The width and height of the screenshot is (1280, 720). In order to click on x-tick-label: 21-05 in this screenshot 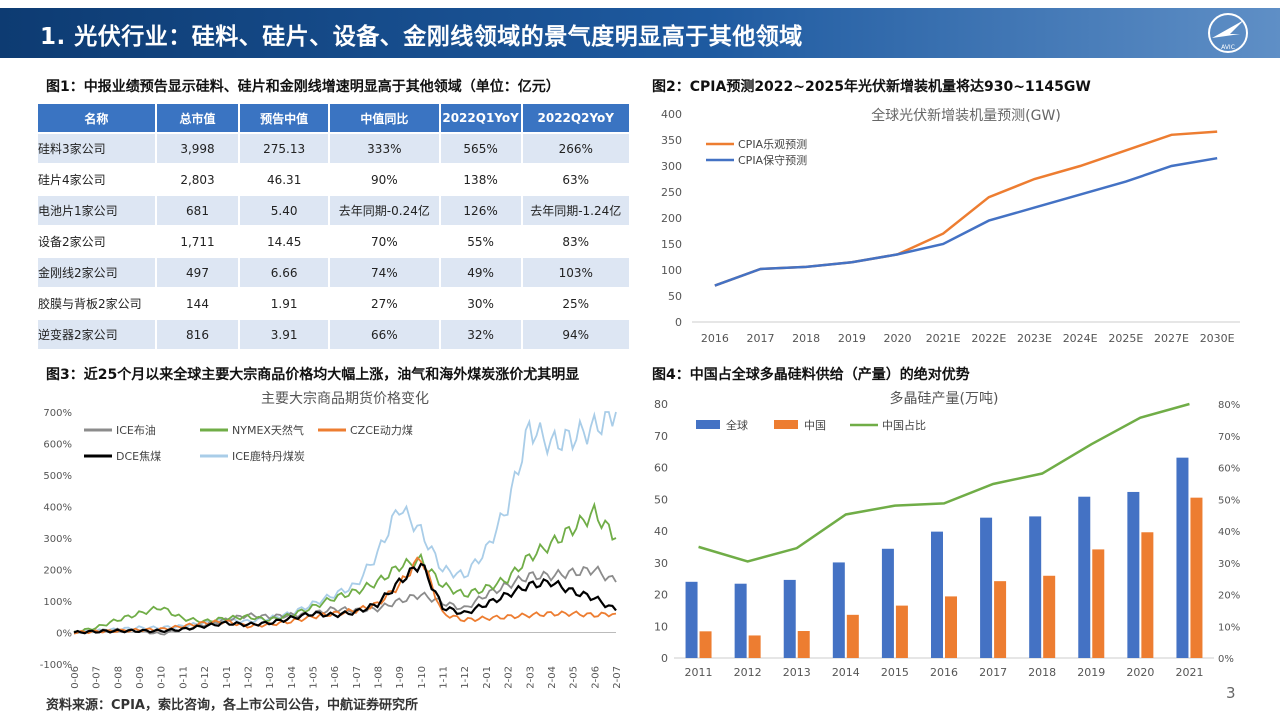, I will do `click(313, 677)`.